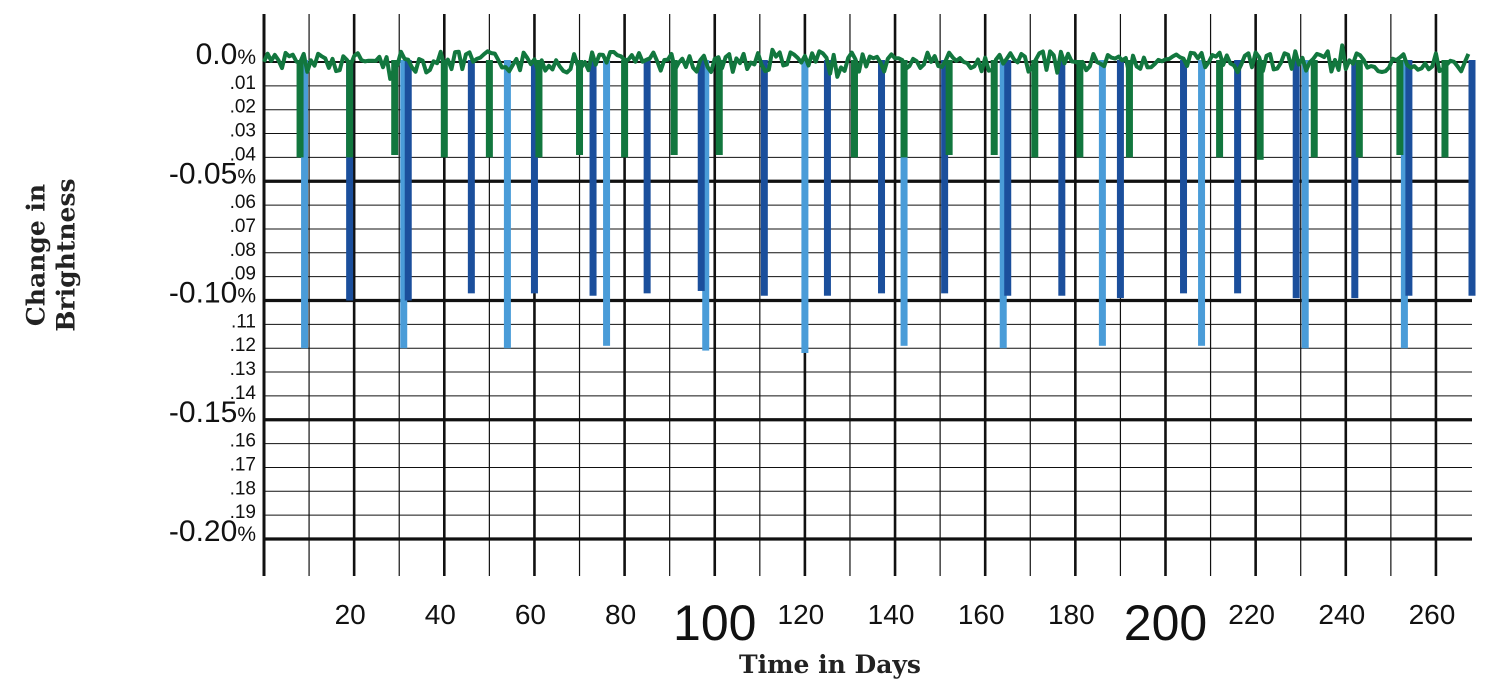 The width and height of the screenshot is (1489, 694). Describe the element at coordinates (243, 464) in the screenshot. I see `y-minor-tick-label: .17` at that location.